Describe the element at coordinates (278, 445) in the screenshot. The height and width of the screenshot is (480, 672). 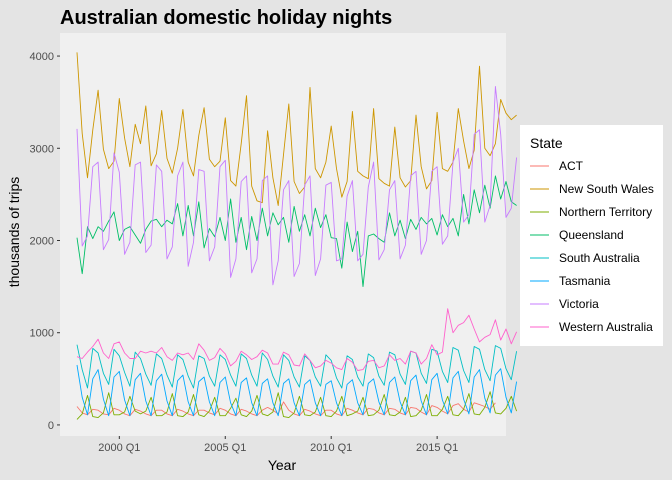
I see `x-axis: 2000 Q1 2005 Q1 2010 Q1 2015 Q1` at that location.